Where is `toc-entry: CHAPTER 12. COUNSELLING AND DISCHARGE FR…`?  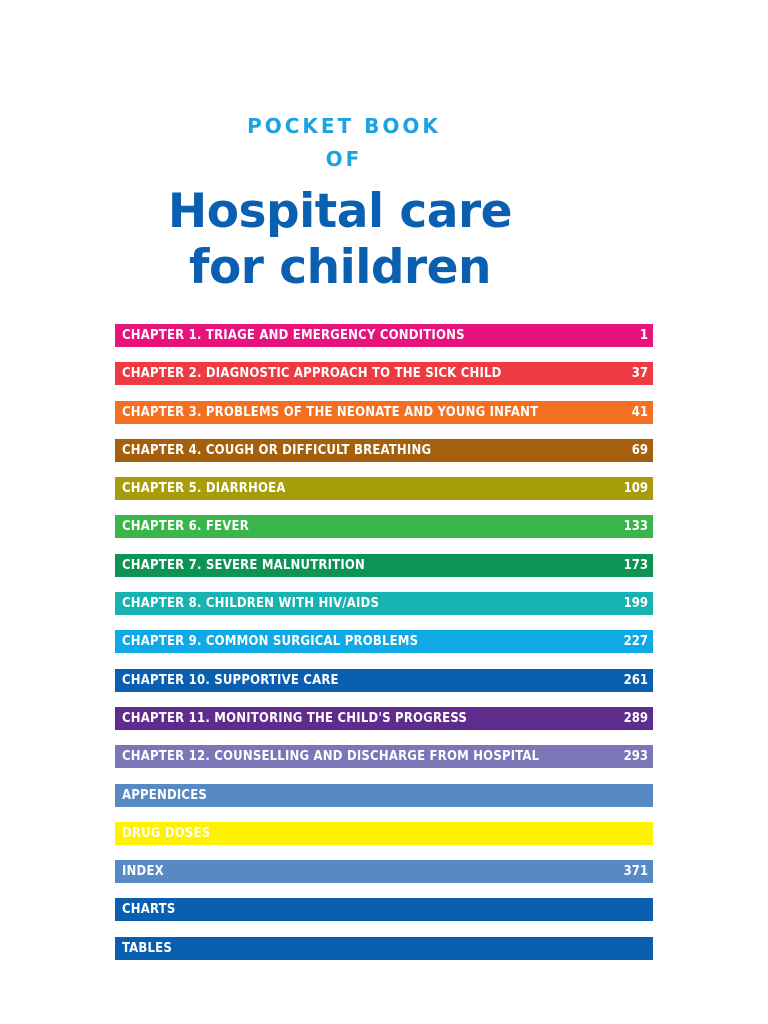 toc-entry: CHAPTER 12. COUNSELLING AND DISCHARGE FR… is located at coordinates (384, 757).